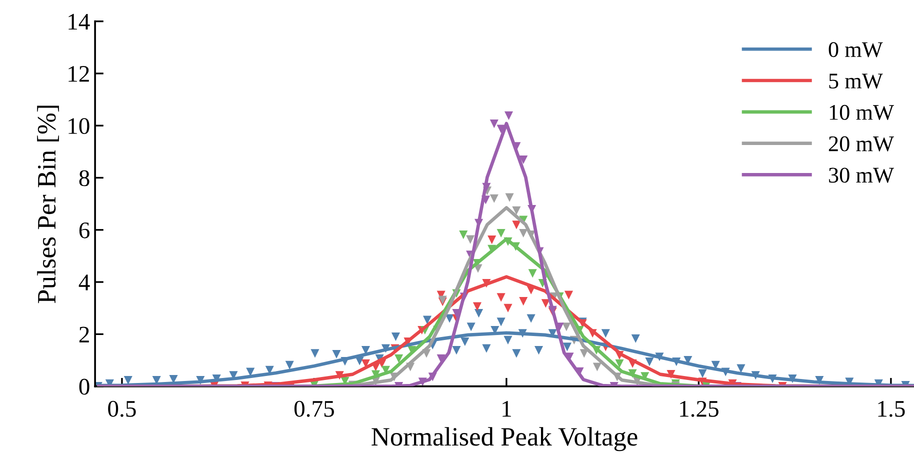 The width and height of the screenshot is (914, 474). What do you see at coordinates (84, 282) in the screenshot?
I see `y-tick-label: 4` at bounding box center [84, 282].